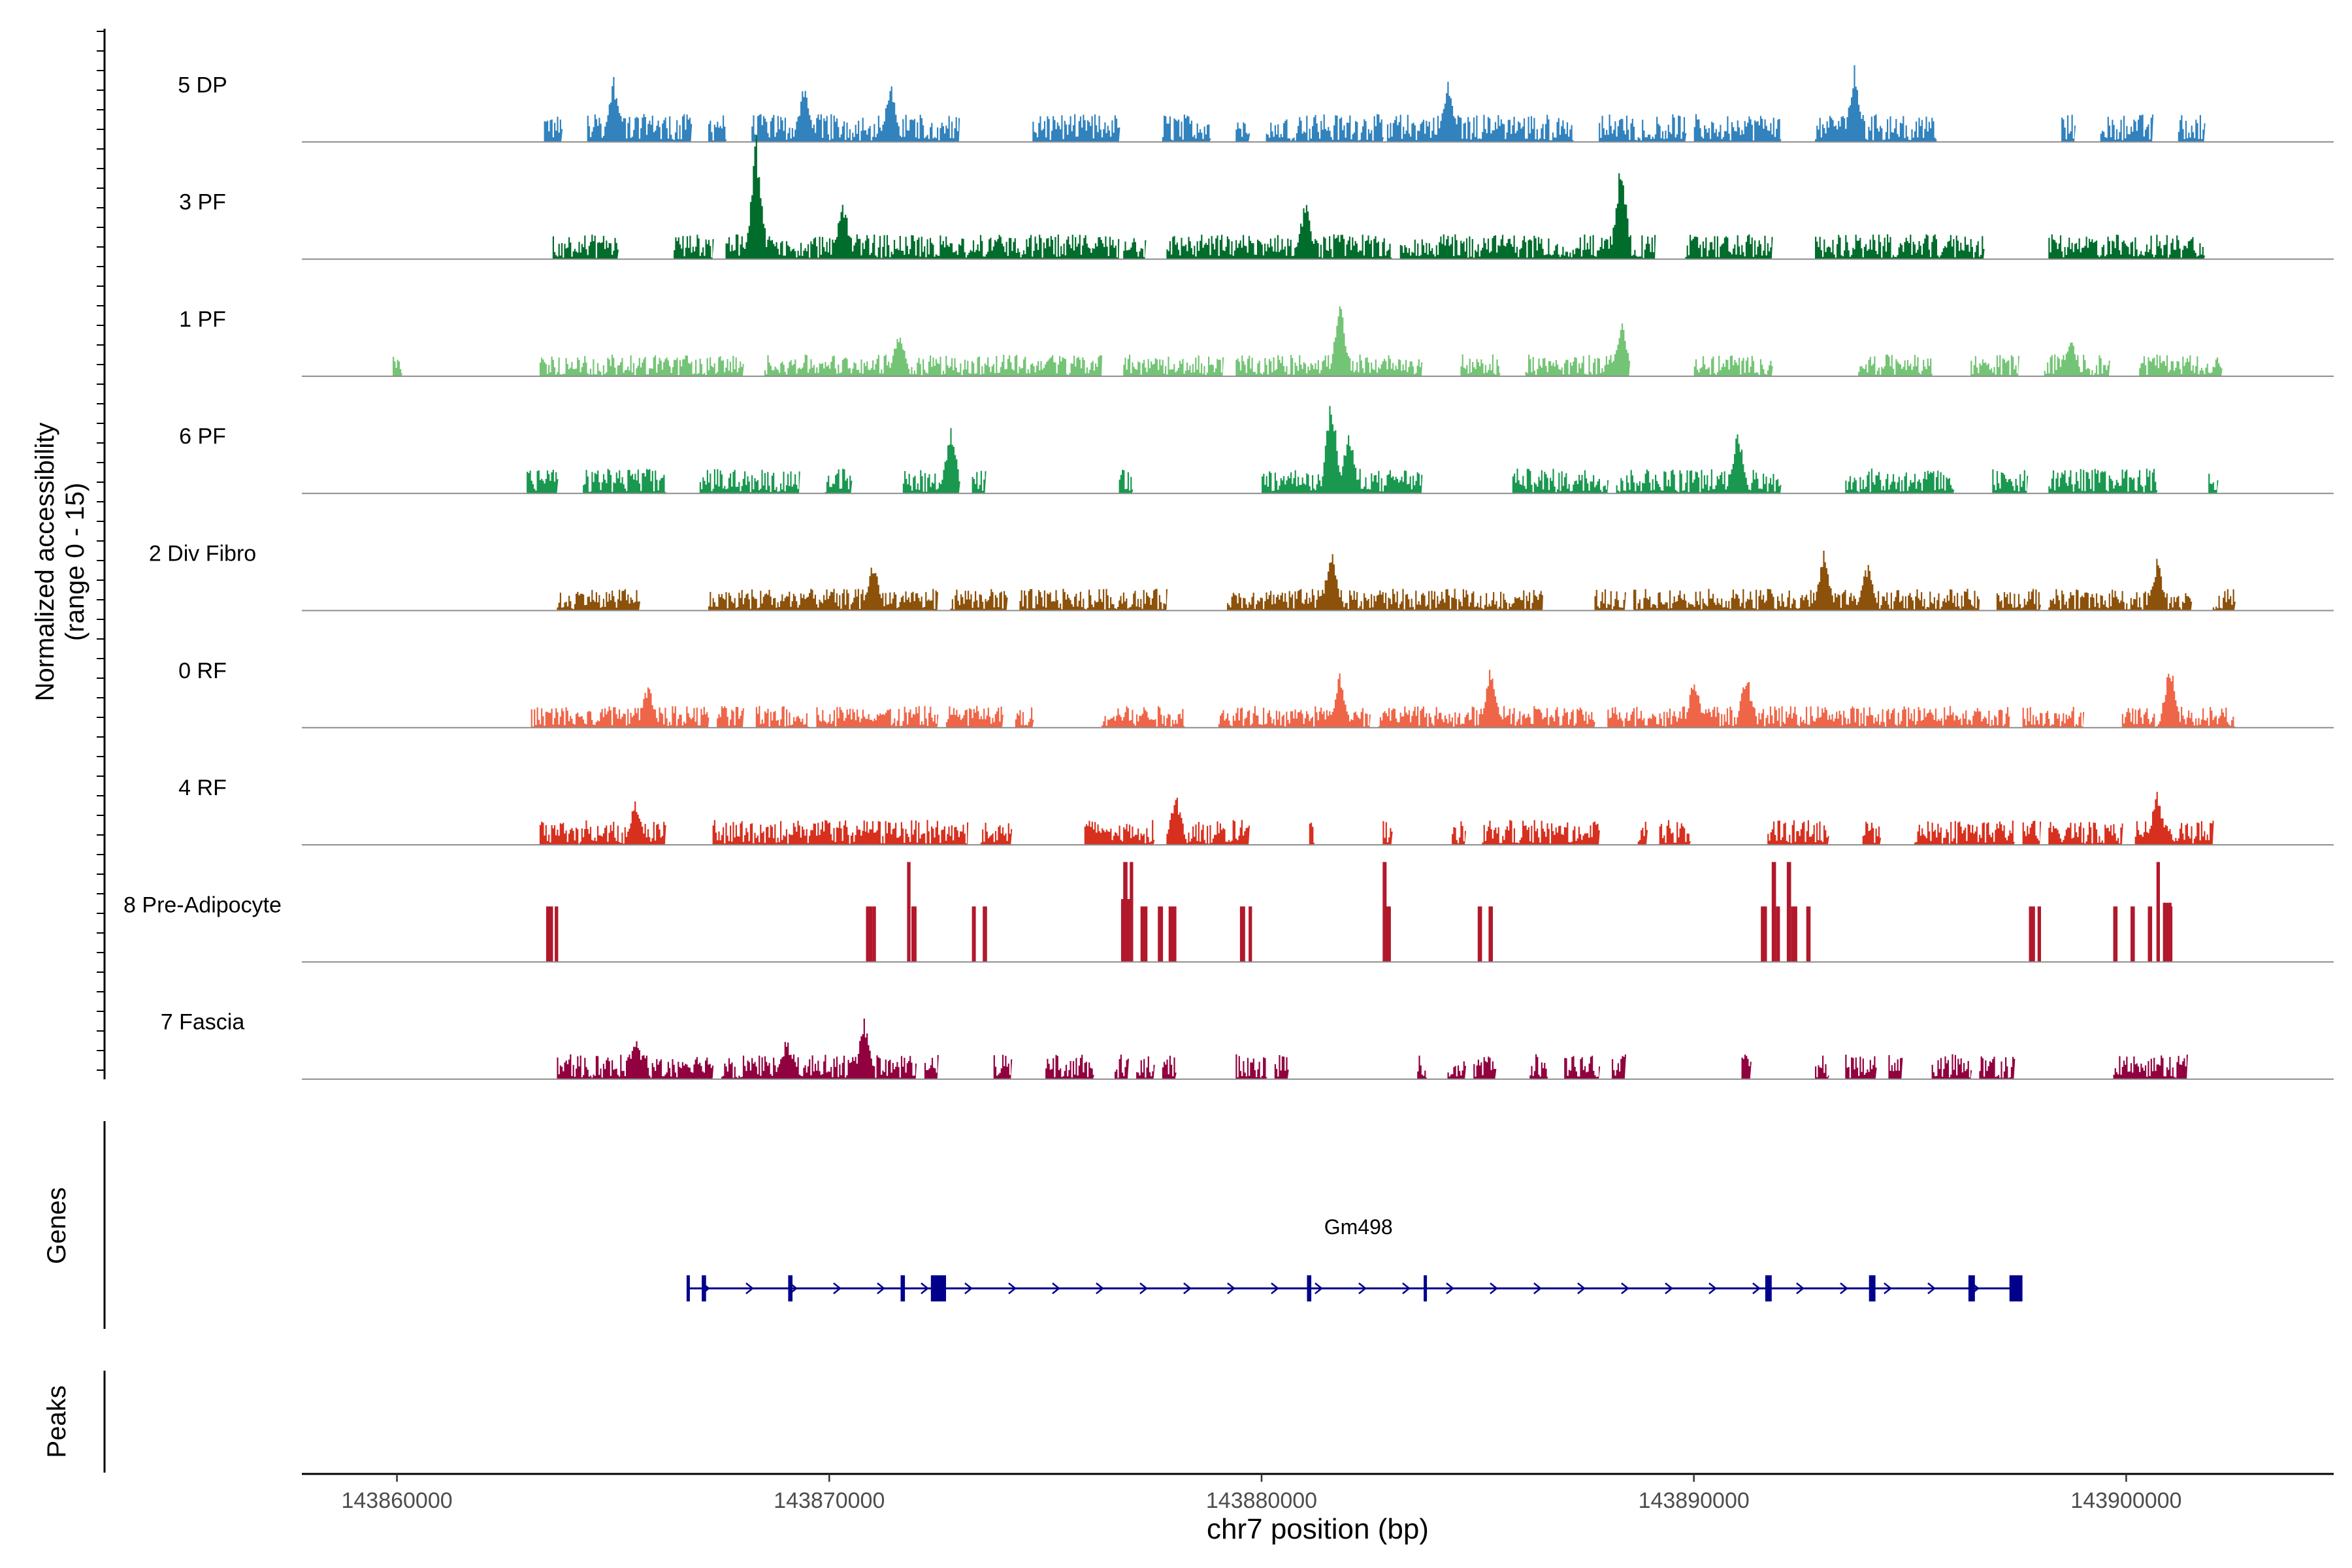 This screenshot has height=1568, width=2352. Describe the element at coordinates (1256, 197) in the screenshot. I see `track-3-pf: 3 PF` at that location.